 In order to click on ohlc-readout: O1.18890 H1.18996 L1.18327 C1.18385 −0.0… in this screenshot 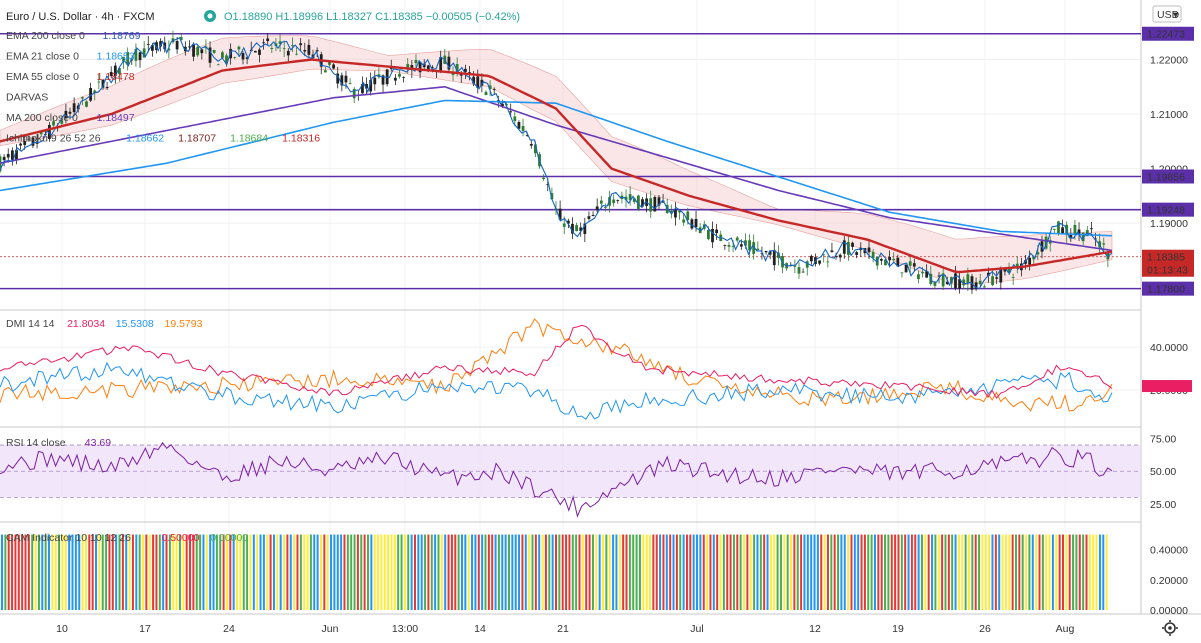, I will do `click(372, 17)`.